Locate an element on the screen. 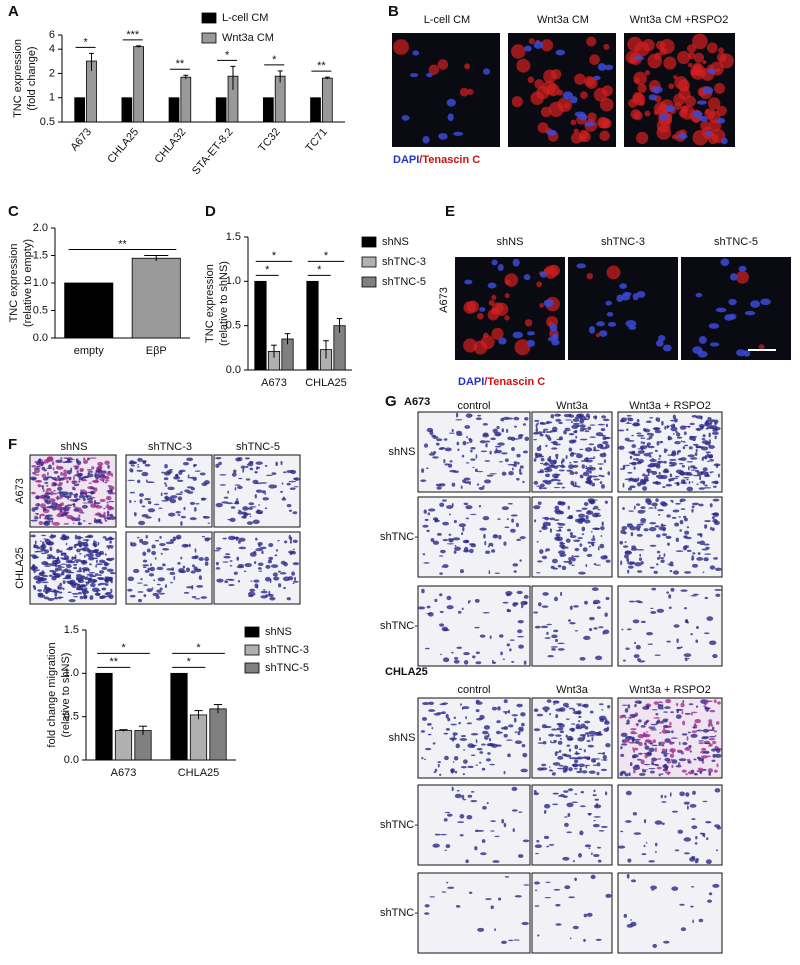 Image resolution: width=800 pixels, height=965 pixels. legend-swatch is located at coordinates (209, 38).